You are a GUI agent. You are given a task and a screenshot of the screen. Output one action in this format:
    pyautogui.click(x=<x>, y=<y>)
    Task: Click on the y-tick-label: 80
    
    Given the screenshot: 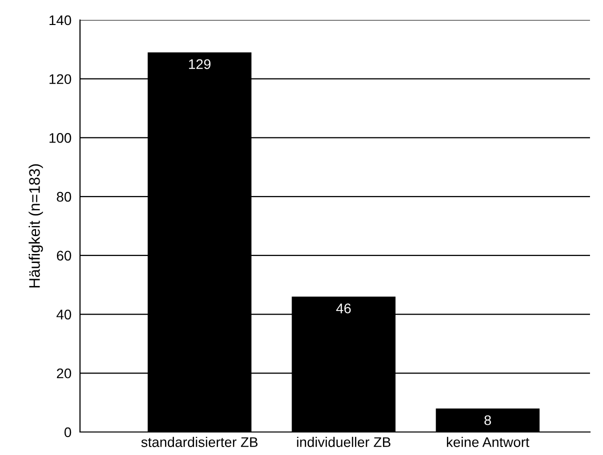 What is the action you would take?
    pyautogui.click(x=64, y=197)
    